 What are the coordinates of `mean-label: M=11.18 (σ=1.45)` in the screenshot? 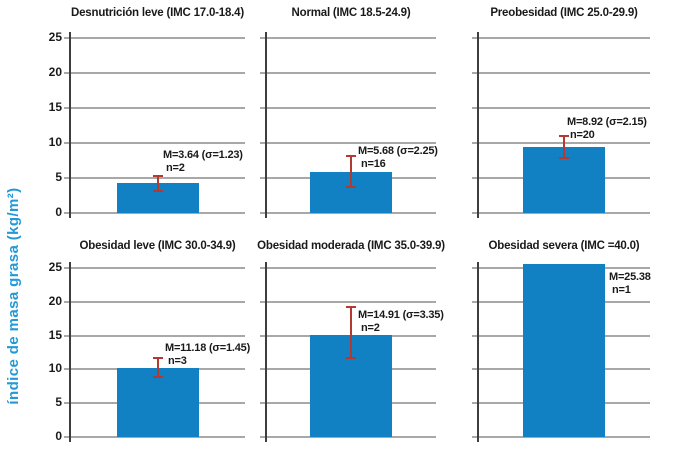 It's located at (208, 348).